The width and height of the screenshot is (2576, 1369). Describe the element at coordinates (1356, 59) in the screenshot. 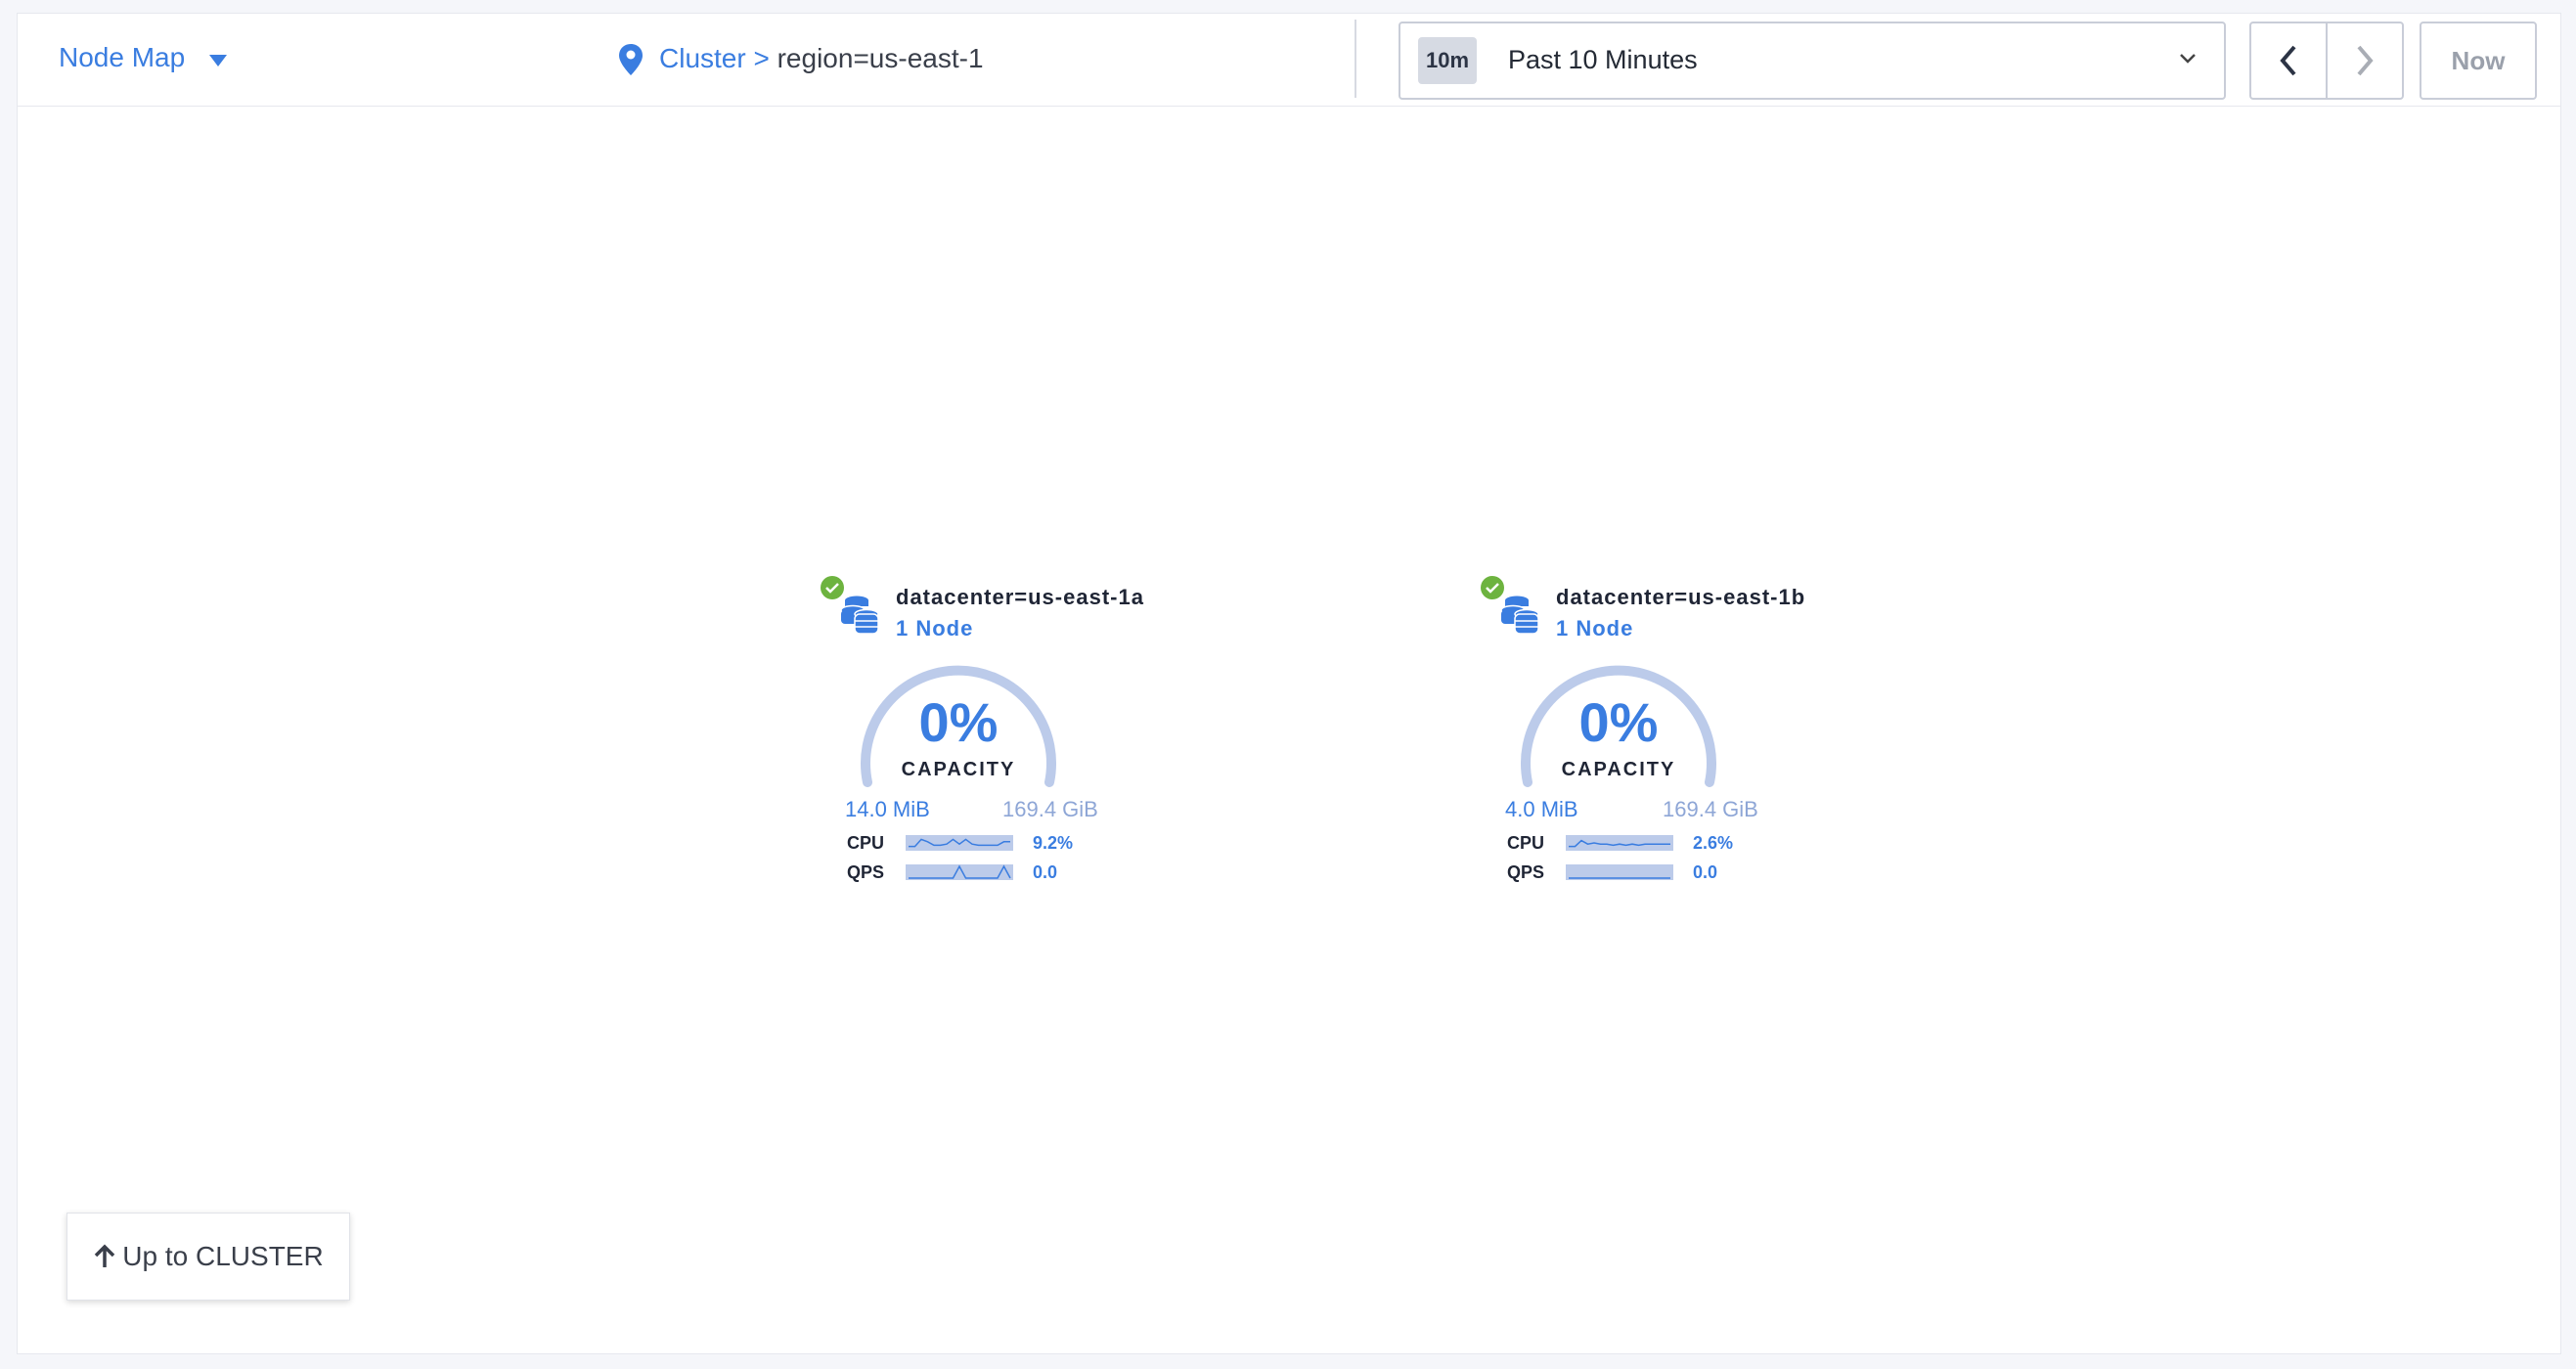

I see `divider` at that location.